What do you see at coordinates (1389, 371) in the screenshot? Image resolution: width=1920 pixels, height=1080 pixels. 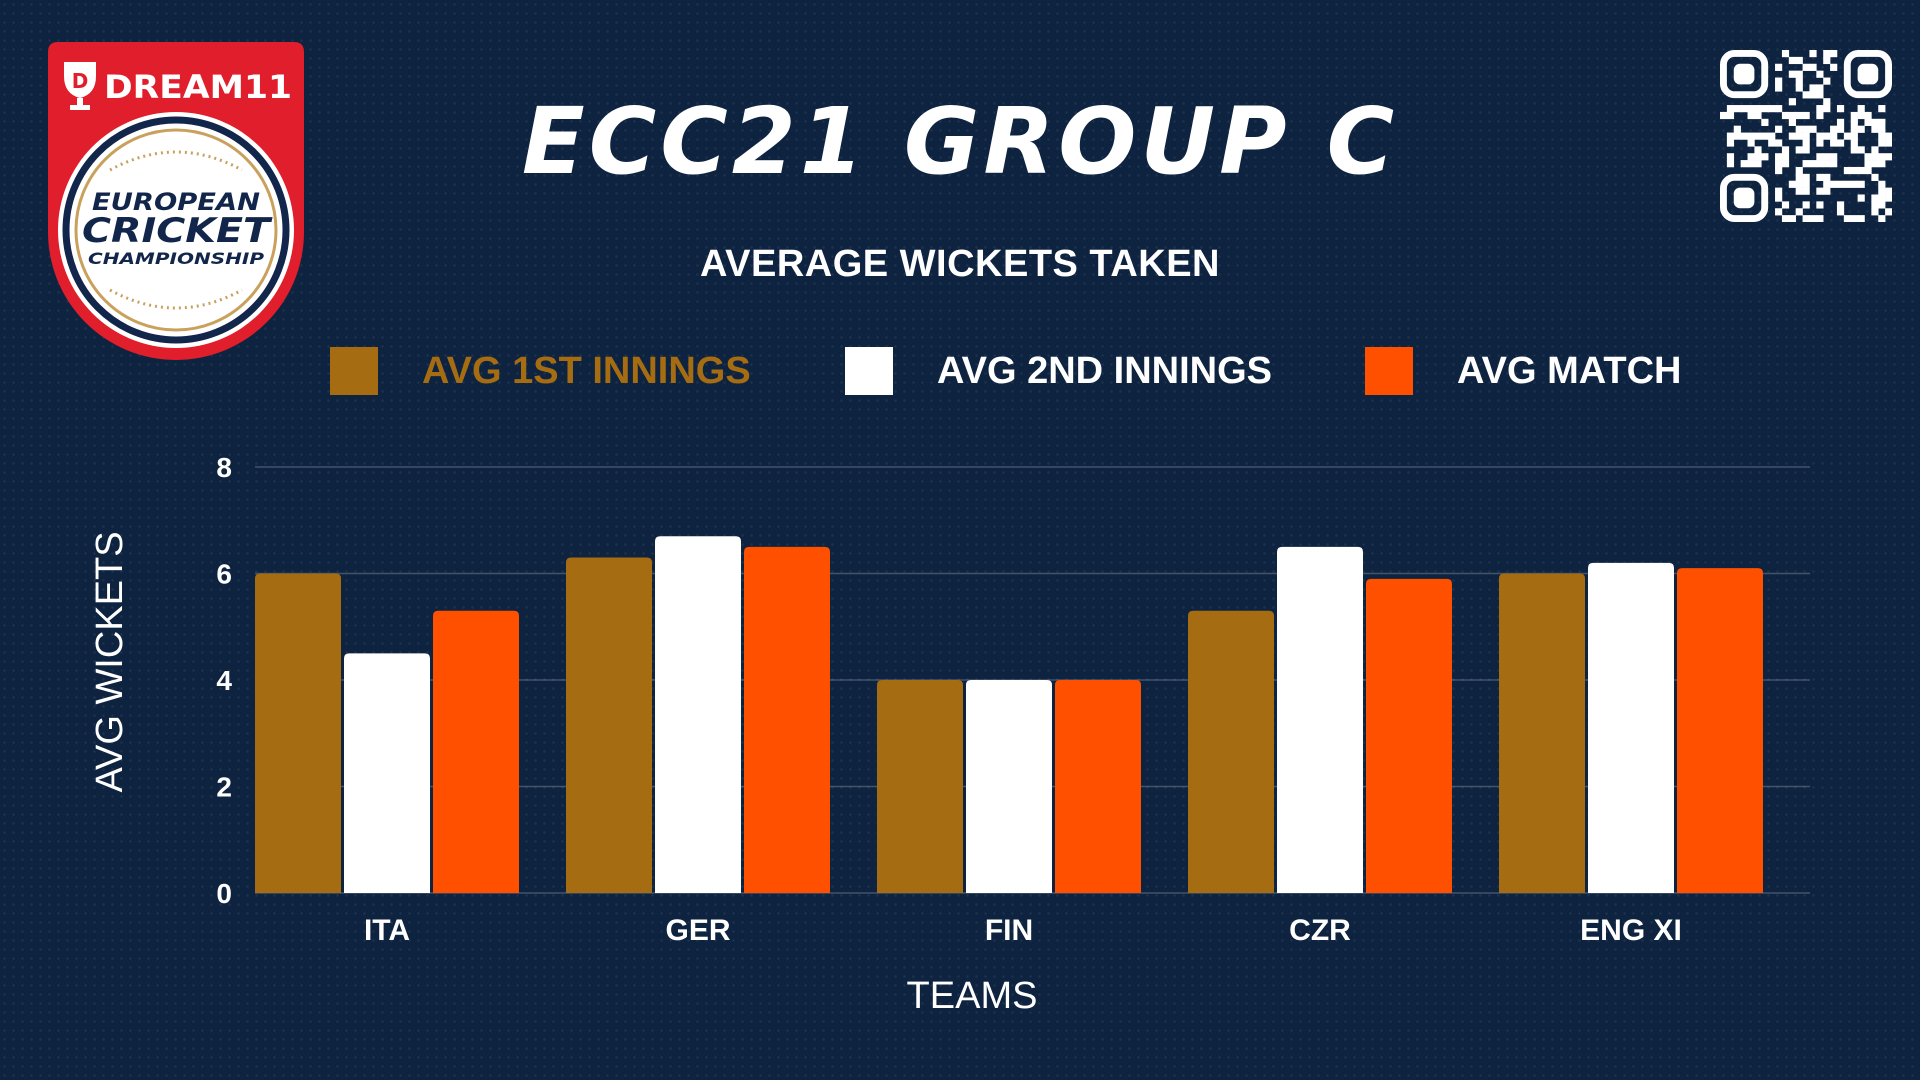 I see `legend-swatch-match` at bounding box center [1389, 371].